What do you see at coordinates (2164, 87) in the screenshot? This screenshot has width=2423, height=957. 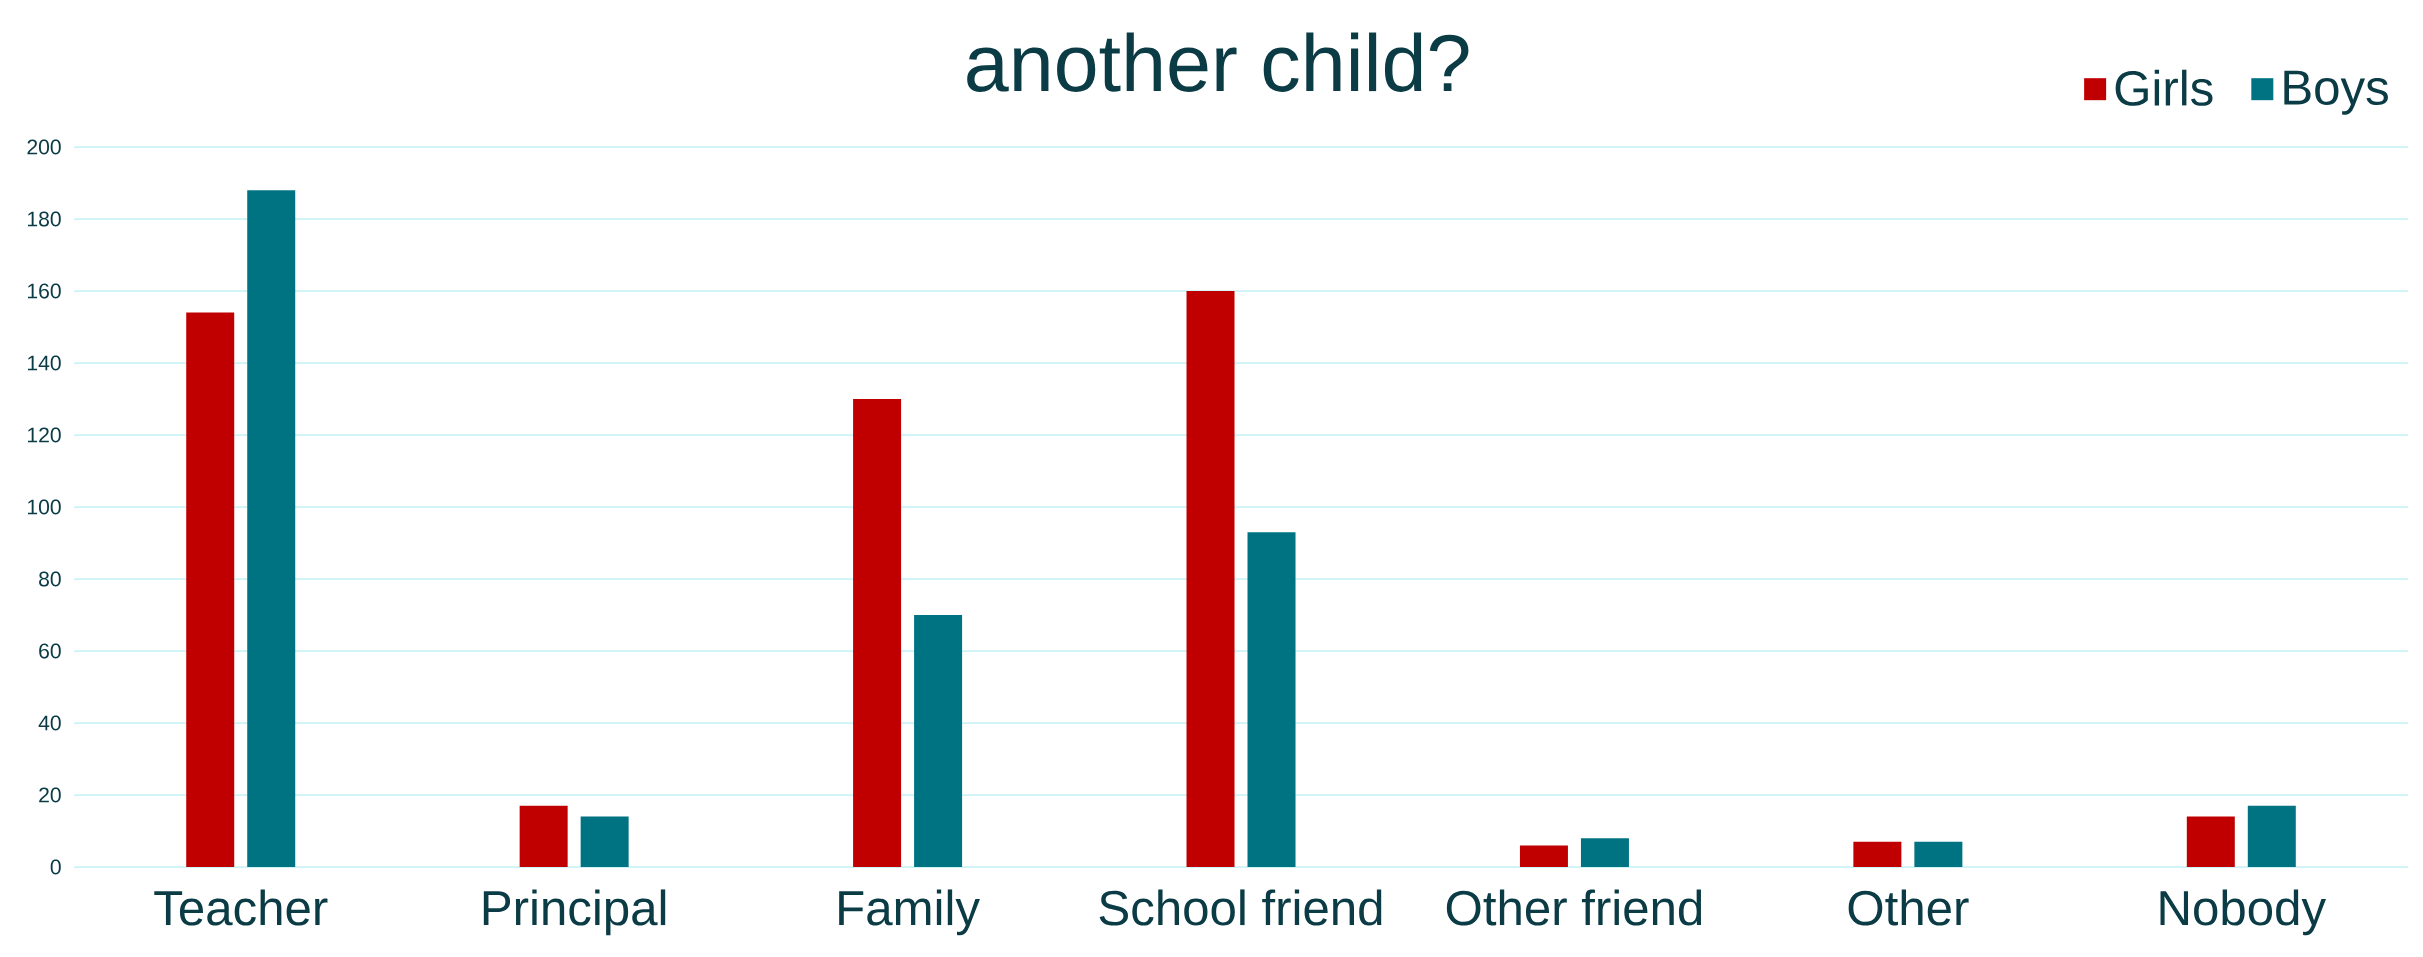 I see `legend-label: Girls` at bounding box center [2164, 87].